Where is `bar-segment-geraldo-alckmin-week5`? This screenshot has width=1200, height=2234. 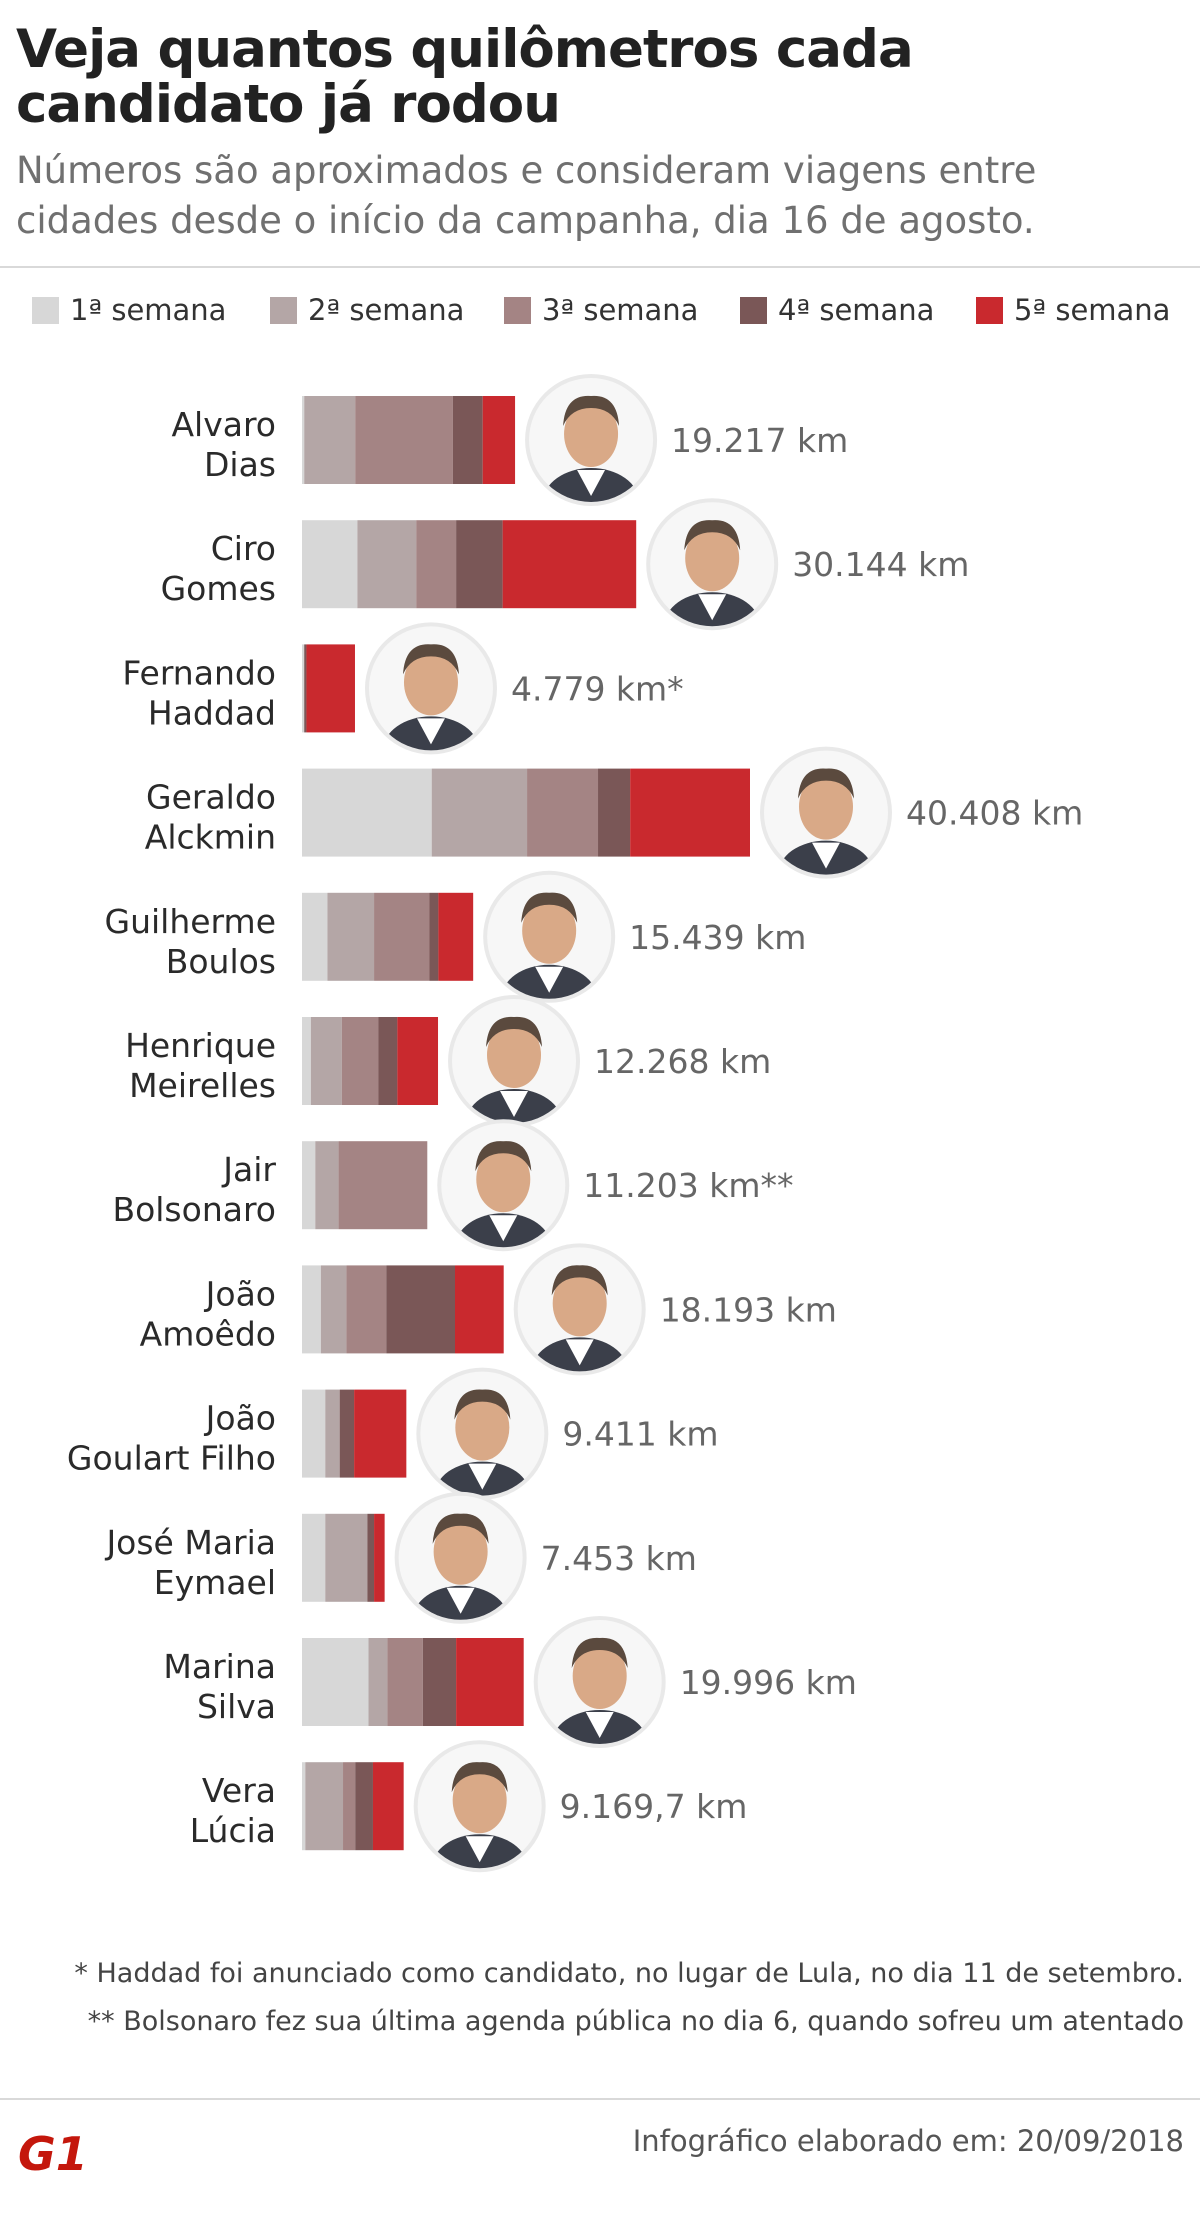
bar-segment-geraldo-alckmin-week5 is located at coordinates (690, 812).